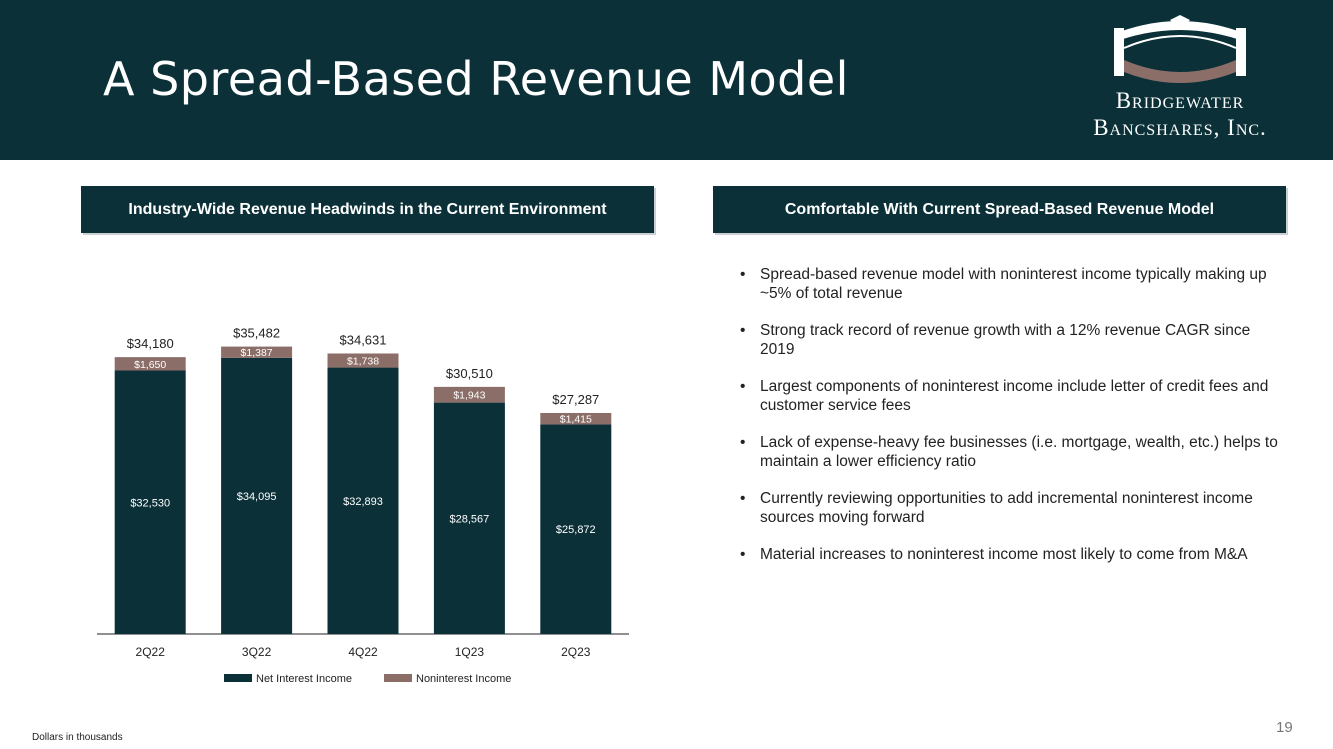  What do you see at coordinates (398, 678) in the screenshot?
I see `legend-swatch-noninterest-income` at bounding box center [398, 678].